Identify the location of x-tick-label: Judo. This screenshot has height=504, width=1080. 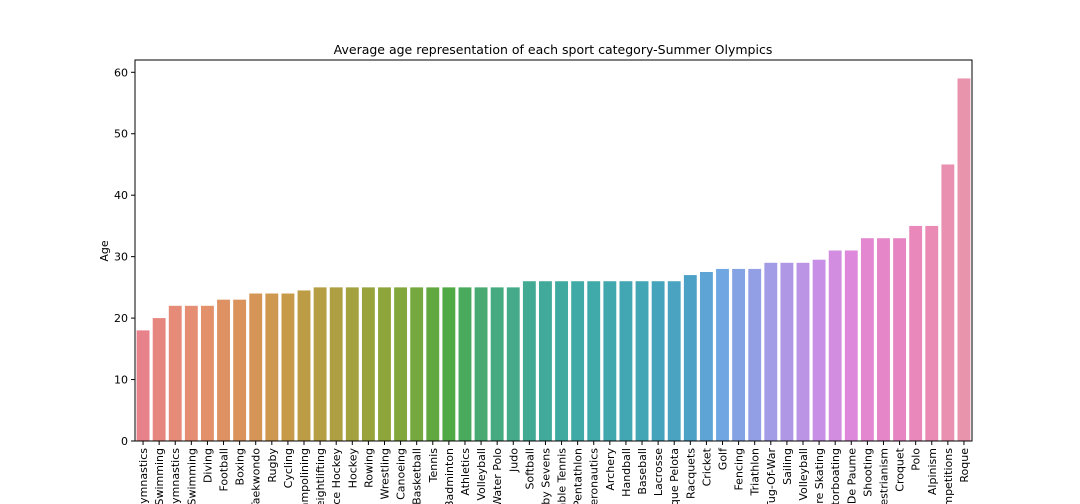
(513, 460).